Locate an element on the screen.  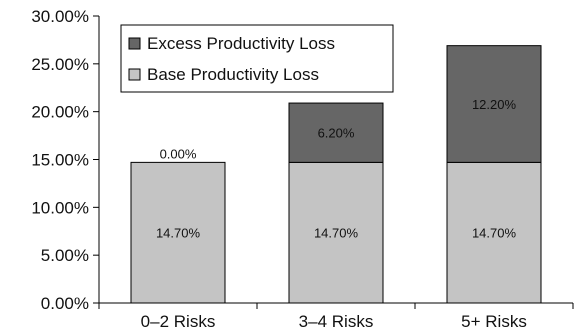
data-label-excess: 6.20% is located at coordinates (336, 133).